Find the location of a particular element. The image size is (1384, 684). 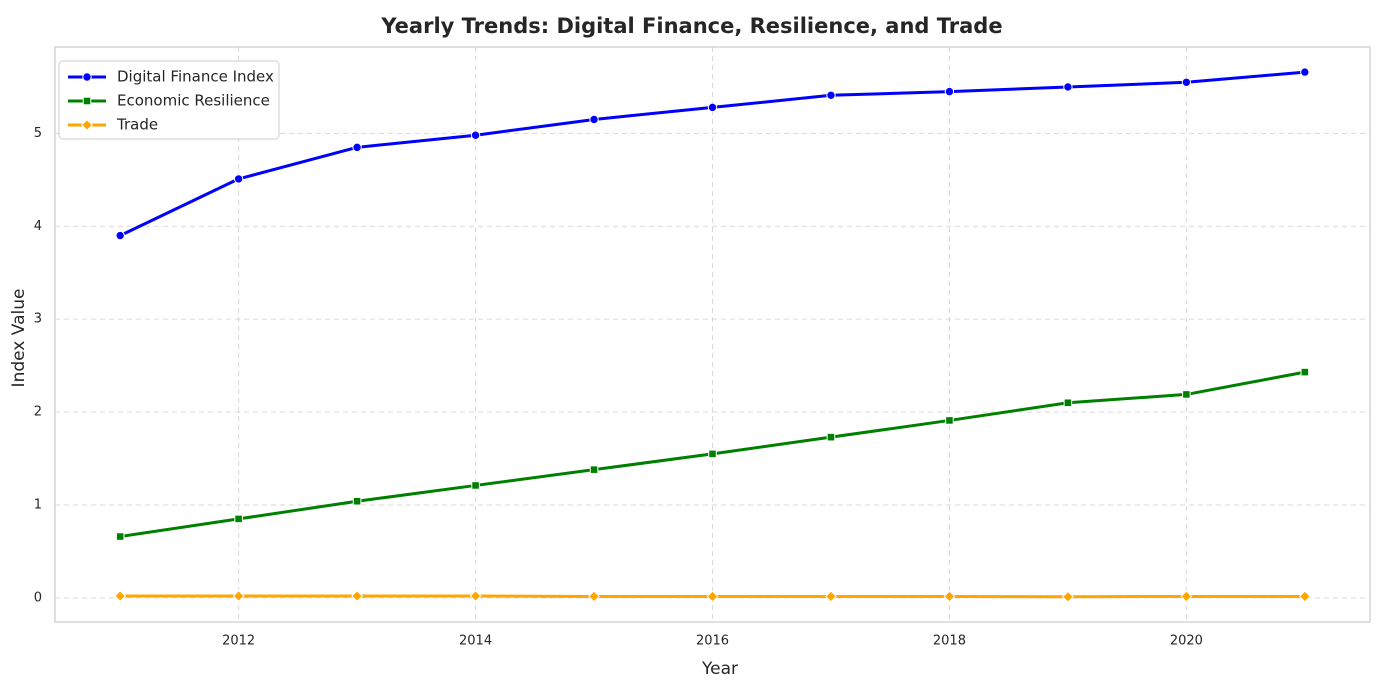

series-trade is located at coordinates (712, 596).